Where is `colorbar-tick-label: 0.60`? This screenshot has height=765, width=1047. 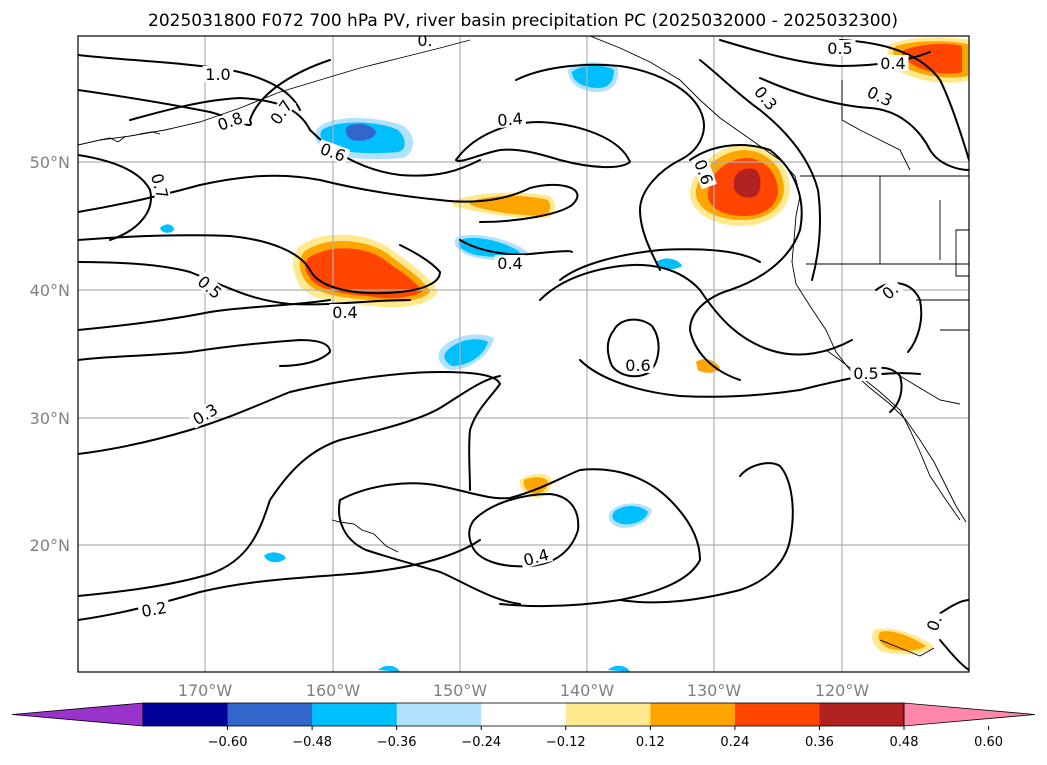 colorbar-tick-label: 0.60 is located at coordinates (988, 742).